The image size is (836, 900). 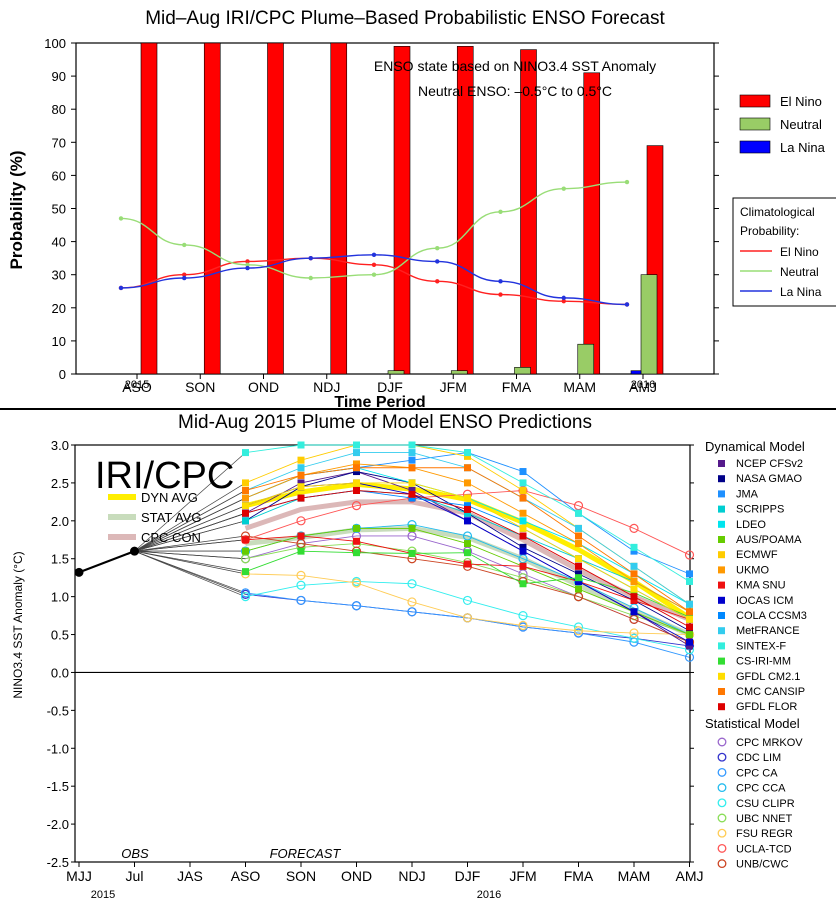 I want to click on legend-marker-ukmo, so click(x=721, y=570).